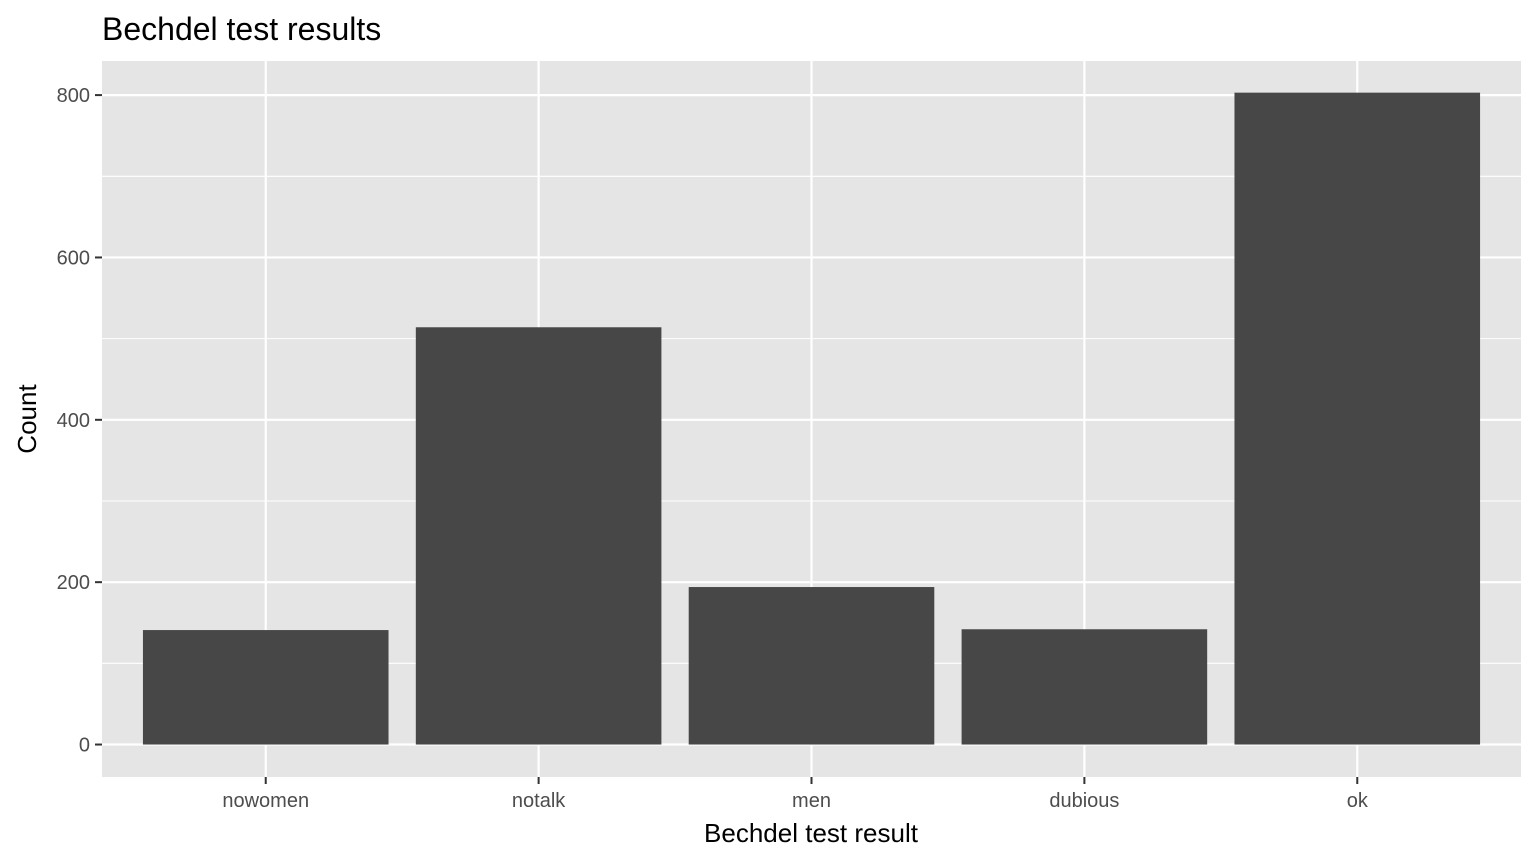 The width and height of the screenshot is (1536, 864). What do you see at coordinates (811, 666) in the screenshot?
I see `bar-men` at bounding box center [811, 666].